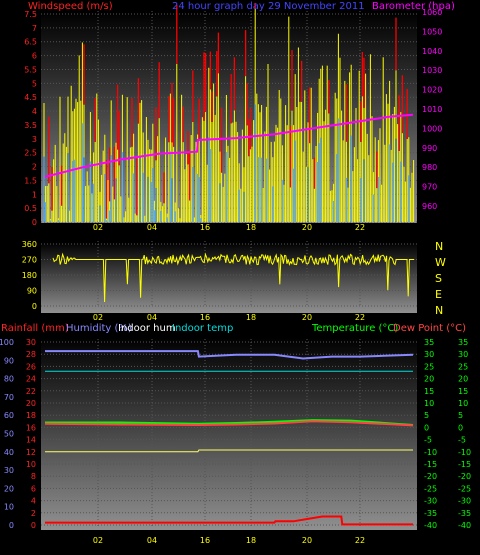 The height and width of the screenshot is (555, 480). What do you see at coordinates (430, 488) in the screenshot?
I see `temperature-y-tick: -25` at bounding box center [430, 488].